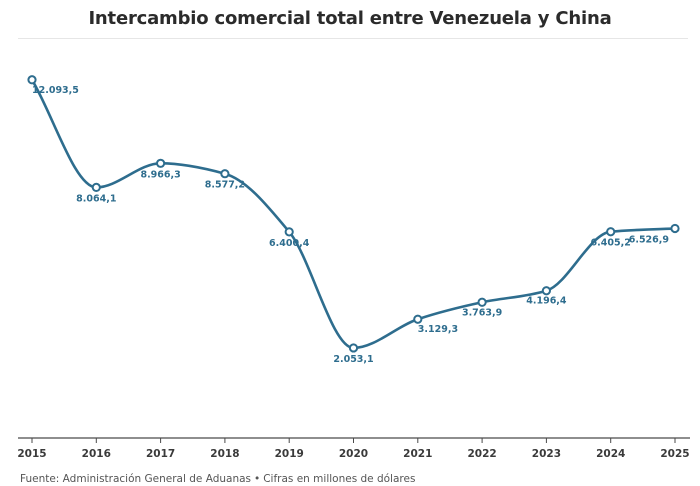 This screenshot has height=486, width=700. I want to click on x-tick-label: 2018, so click(224, 454).